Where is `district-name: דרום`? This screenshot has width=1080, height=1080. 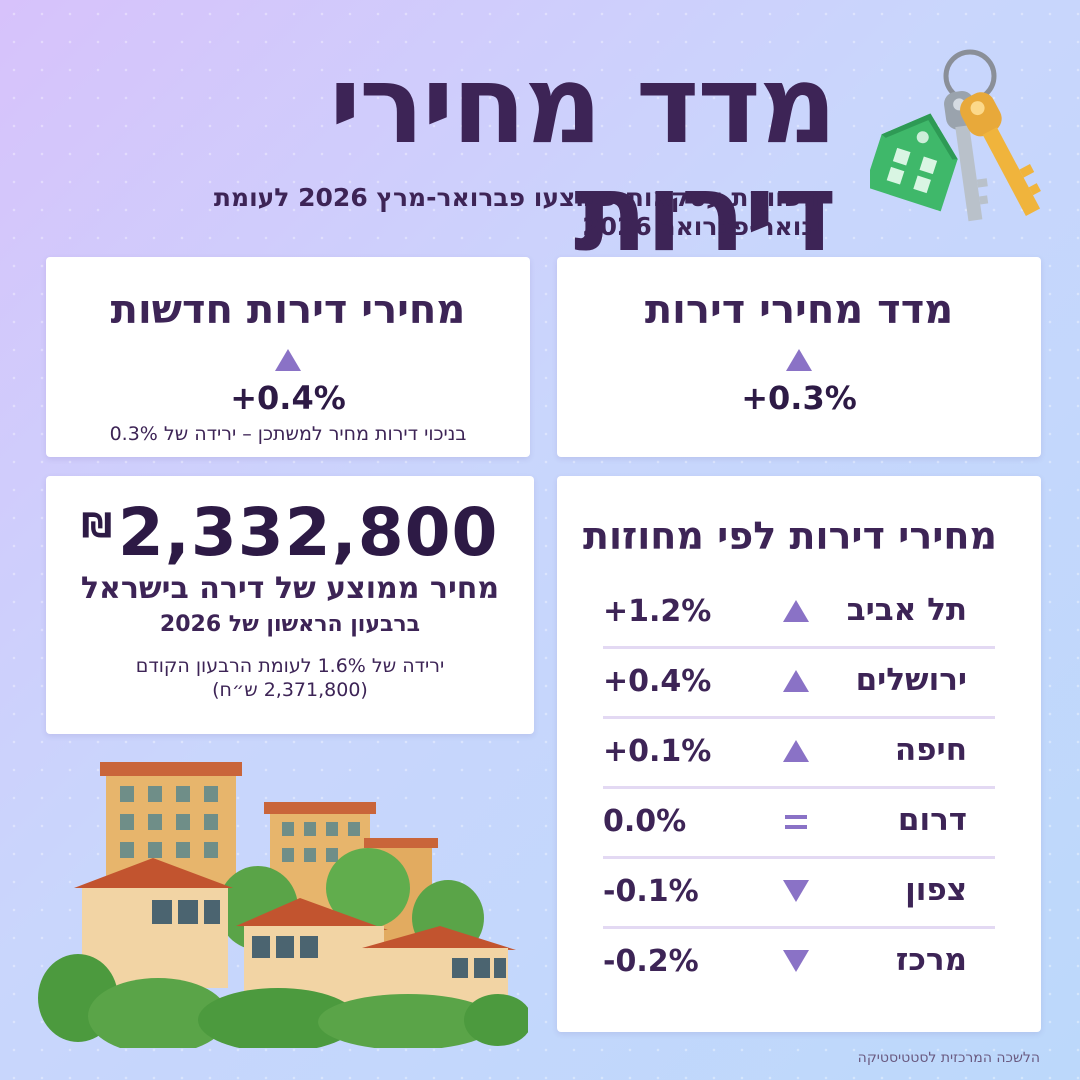 district-name: דרום is located at coordinates (932, 820).